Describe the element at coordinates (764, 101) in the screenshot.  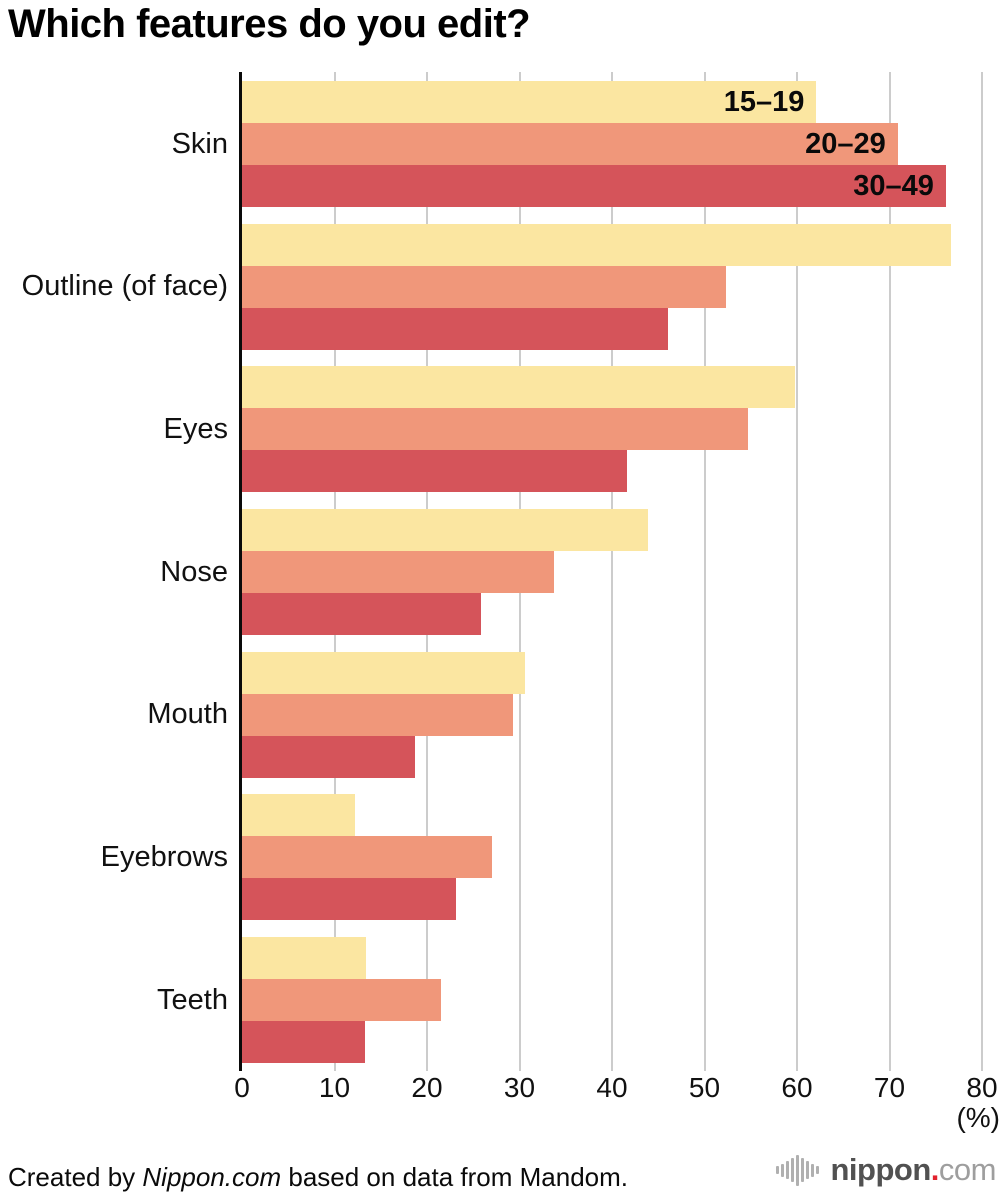
I see `series-label-15-19: 15–19` at that location.